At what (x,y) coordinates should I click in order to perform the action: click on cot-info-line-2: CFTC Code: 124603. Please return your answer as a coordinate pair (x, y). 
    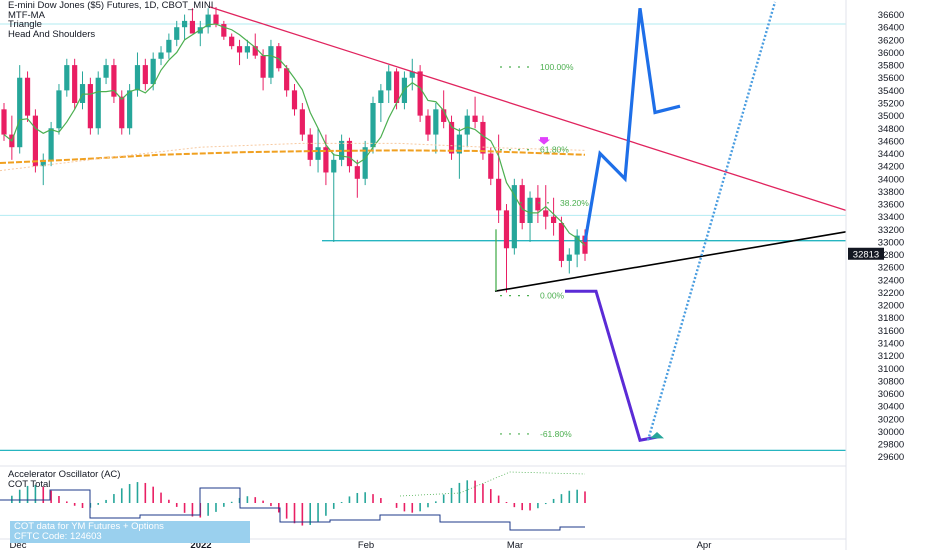
    Looking at the image, I should click on (58, 536).